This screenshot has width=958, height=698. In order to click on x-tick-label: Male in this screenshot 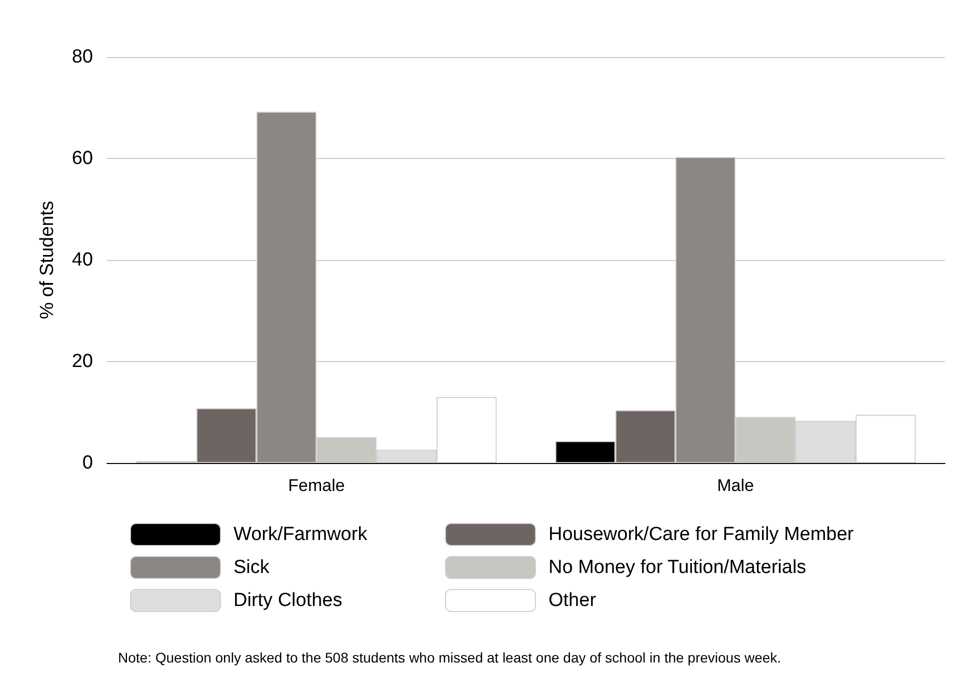, I will do `click(735, 485)`.